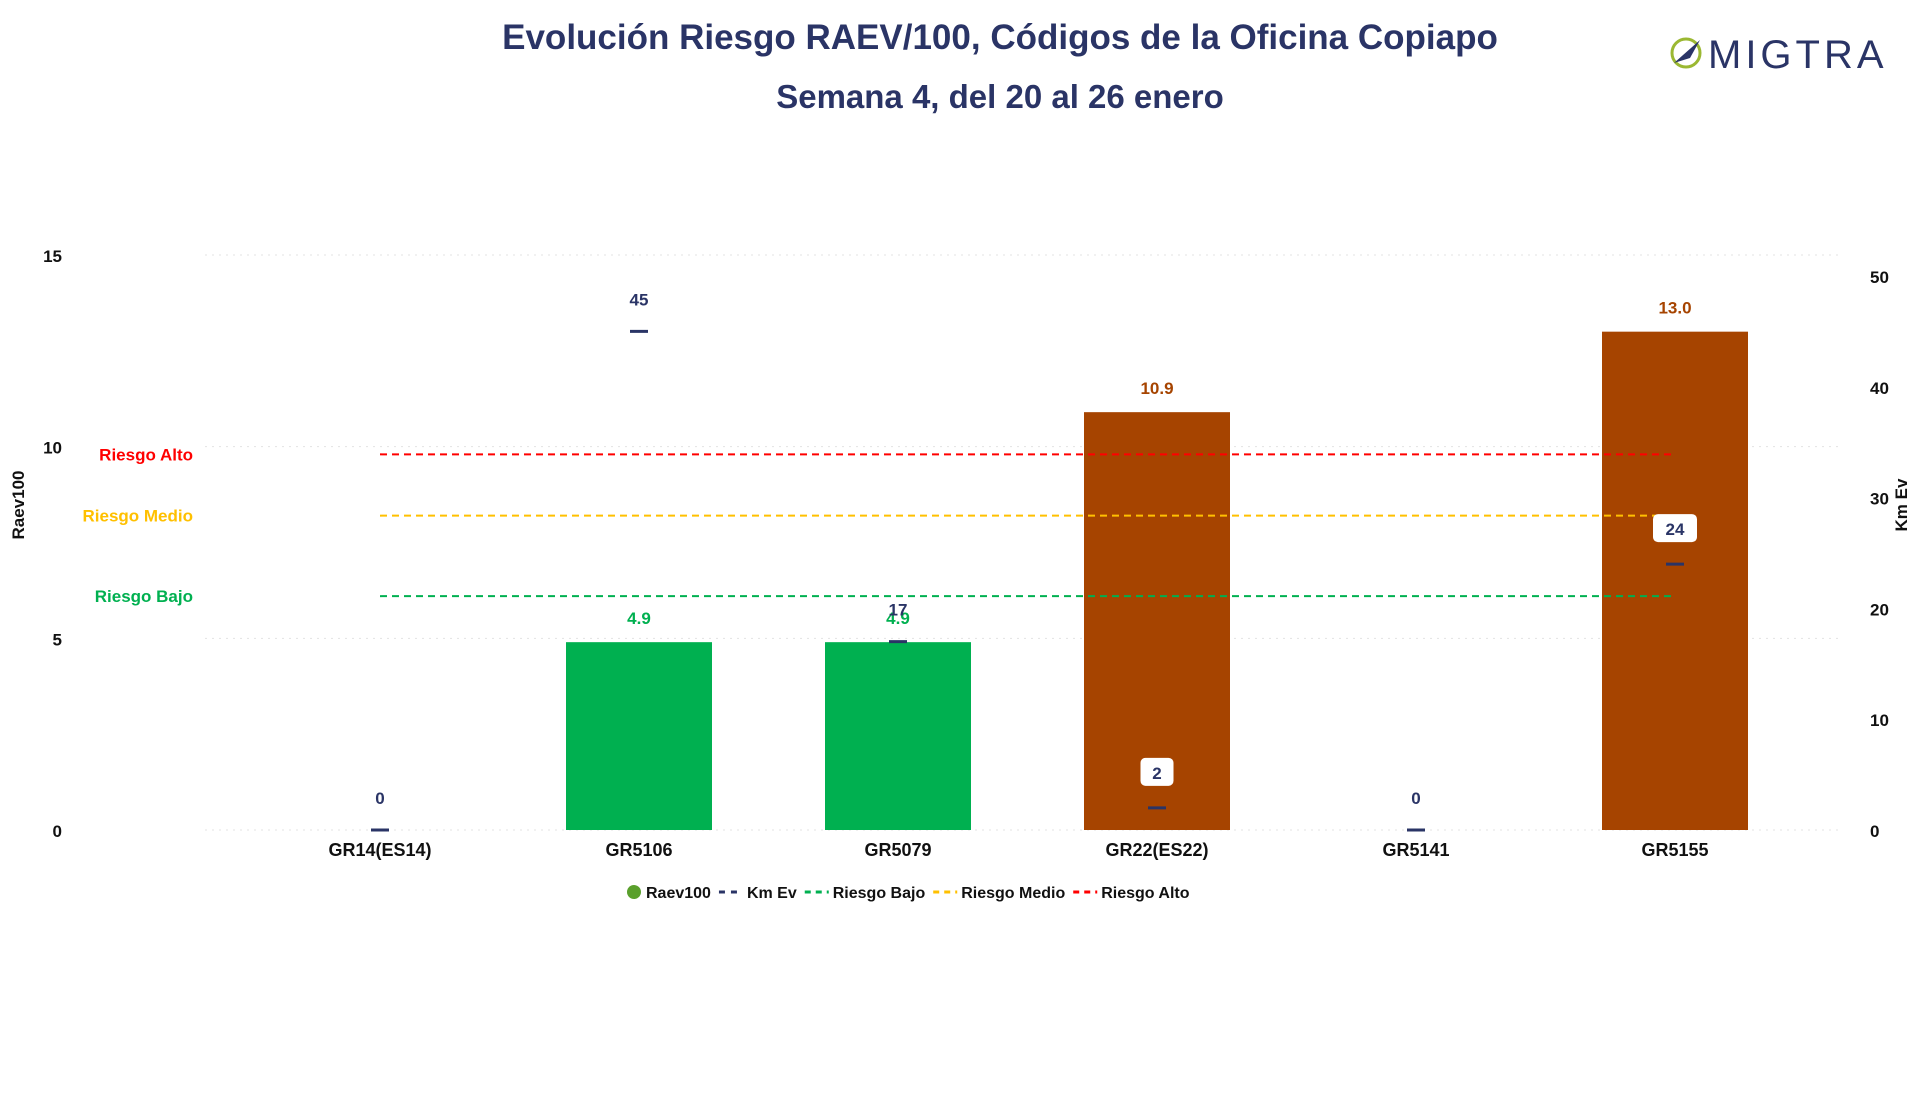  What do you see at coordinates (634, 892) in the screenshot?
I see `legend-marker-raev100` at bounding box center [634, 892].